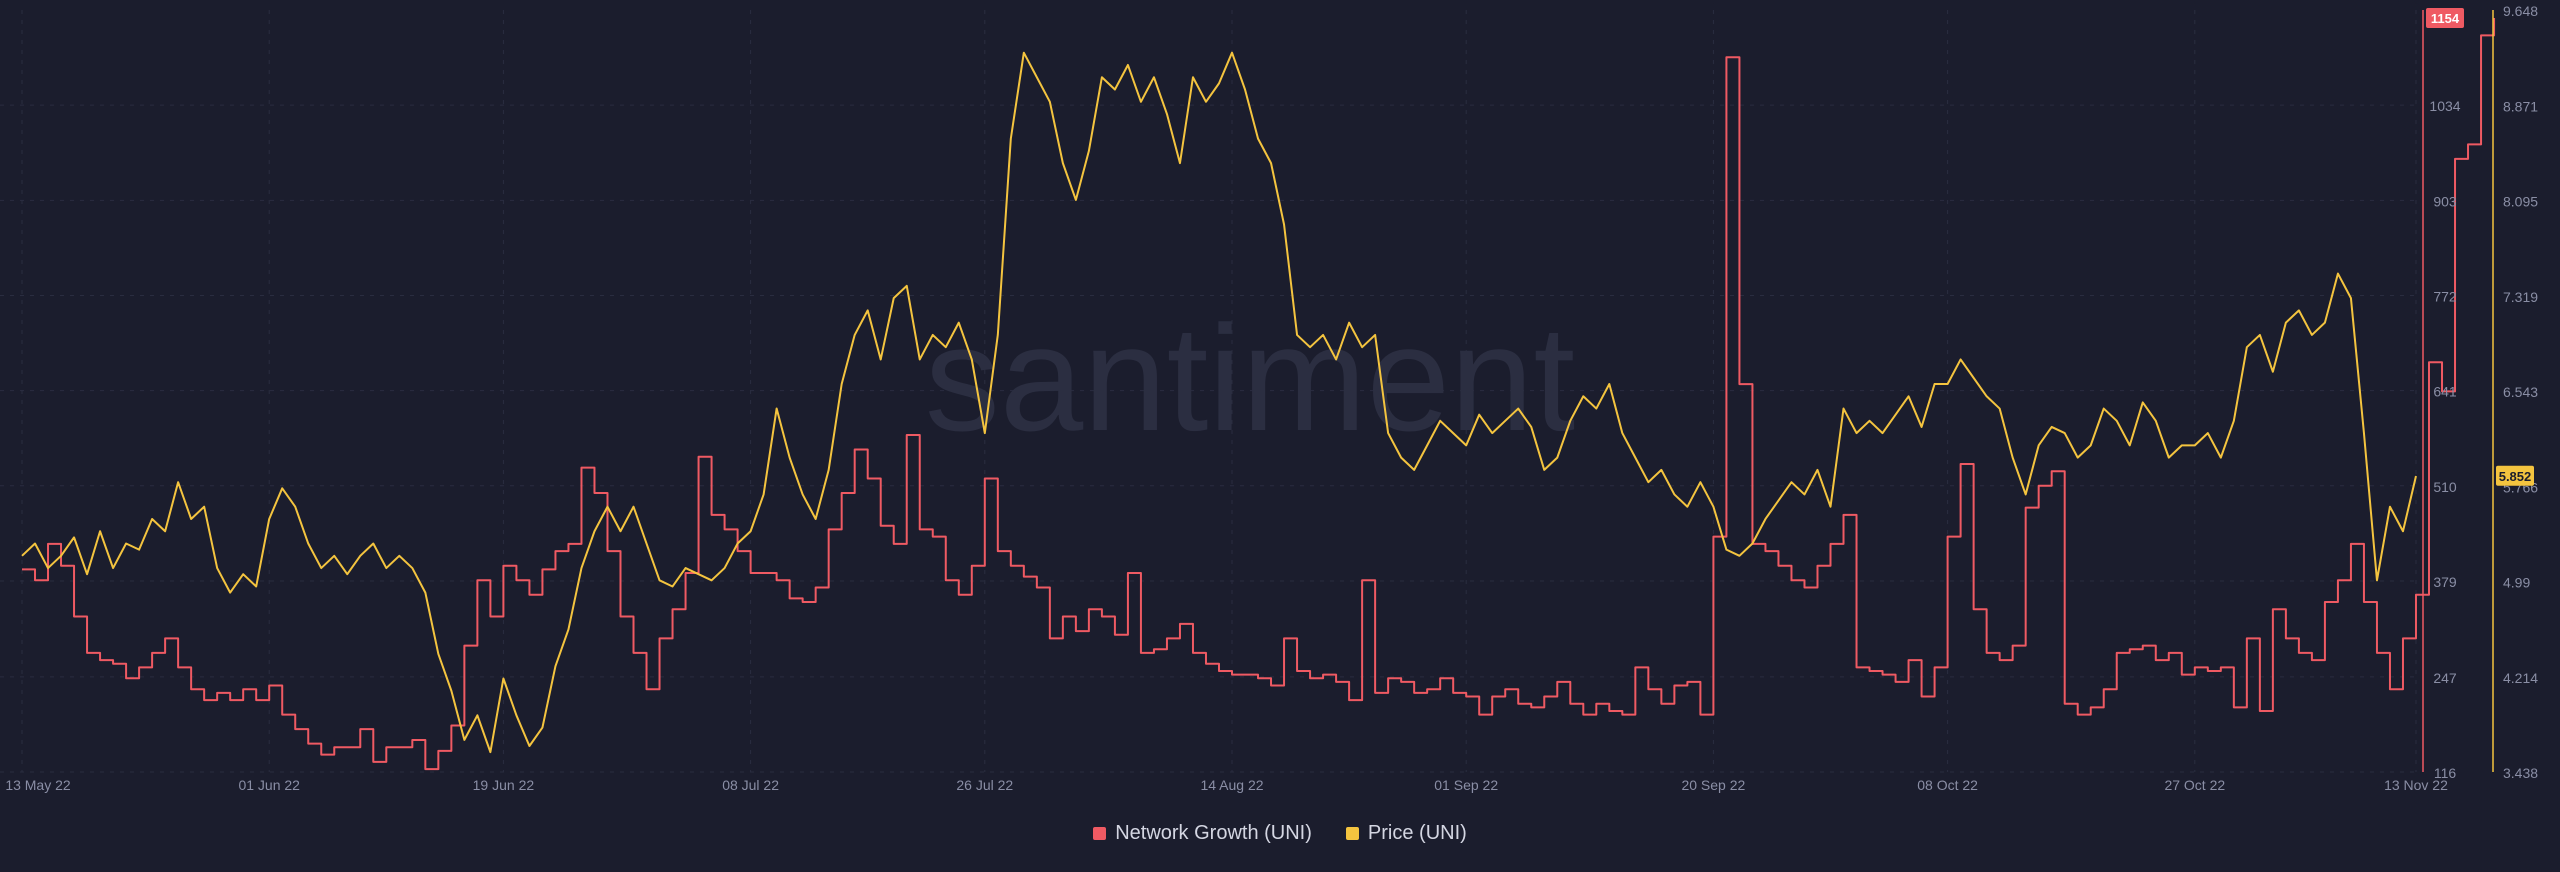 The image size is (2560, 872). What do you see at coordinates (1713, 785) in the screenshot?
I see `x-axis-tick-label: 20 Sep 22` at bounding box center [1713, 785].